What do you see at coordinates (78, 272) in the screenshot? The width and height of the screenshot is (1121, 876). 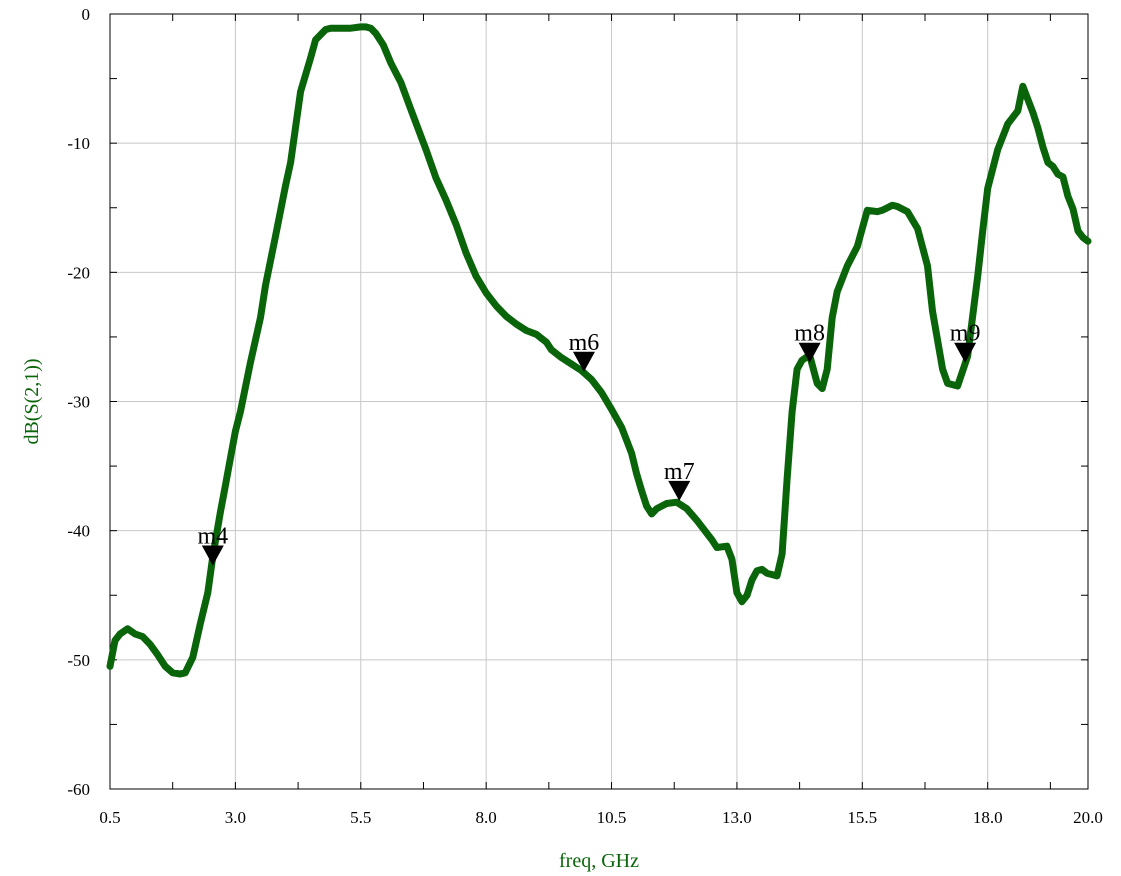 I see `y-tick-label: -20` at bounding box center [78, 272].